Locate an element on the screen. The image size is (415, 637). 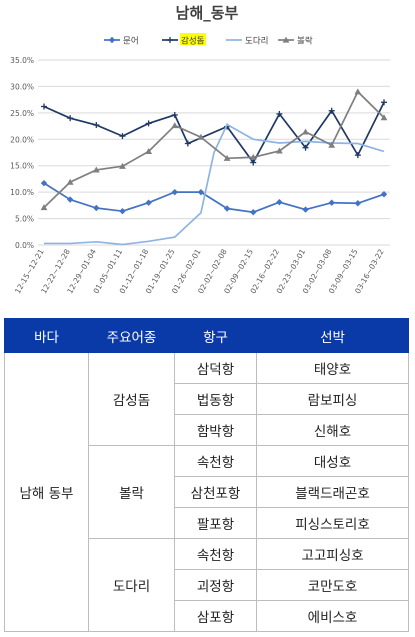
y-tick-label: 25.0% is located at coordinates (22, 113).